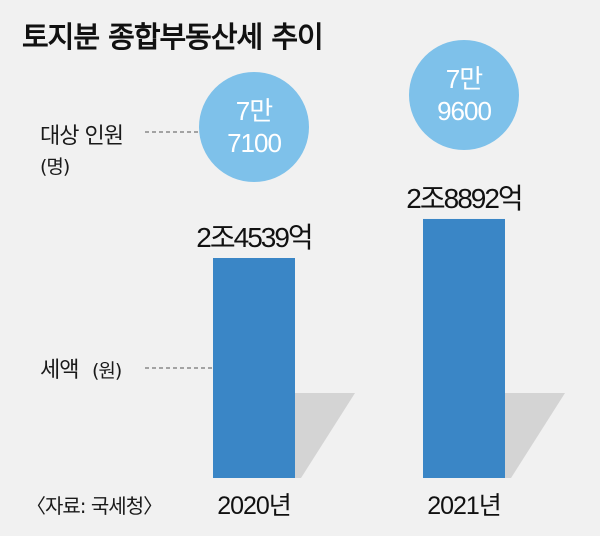 Image resolution: width=600 pixels, height=536 pixels. I want to click on x-tick-label: 2020년, so click(254, 506).